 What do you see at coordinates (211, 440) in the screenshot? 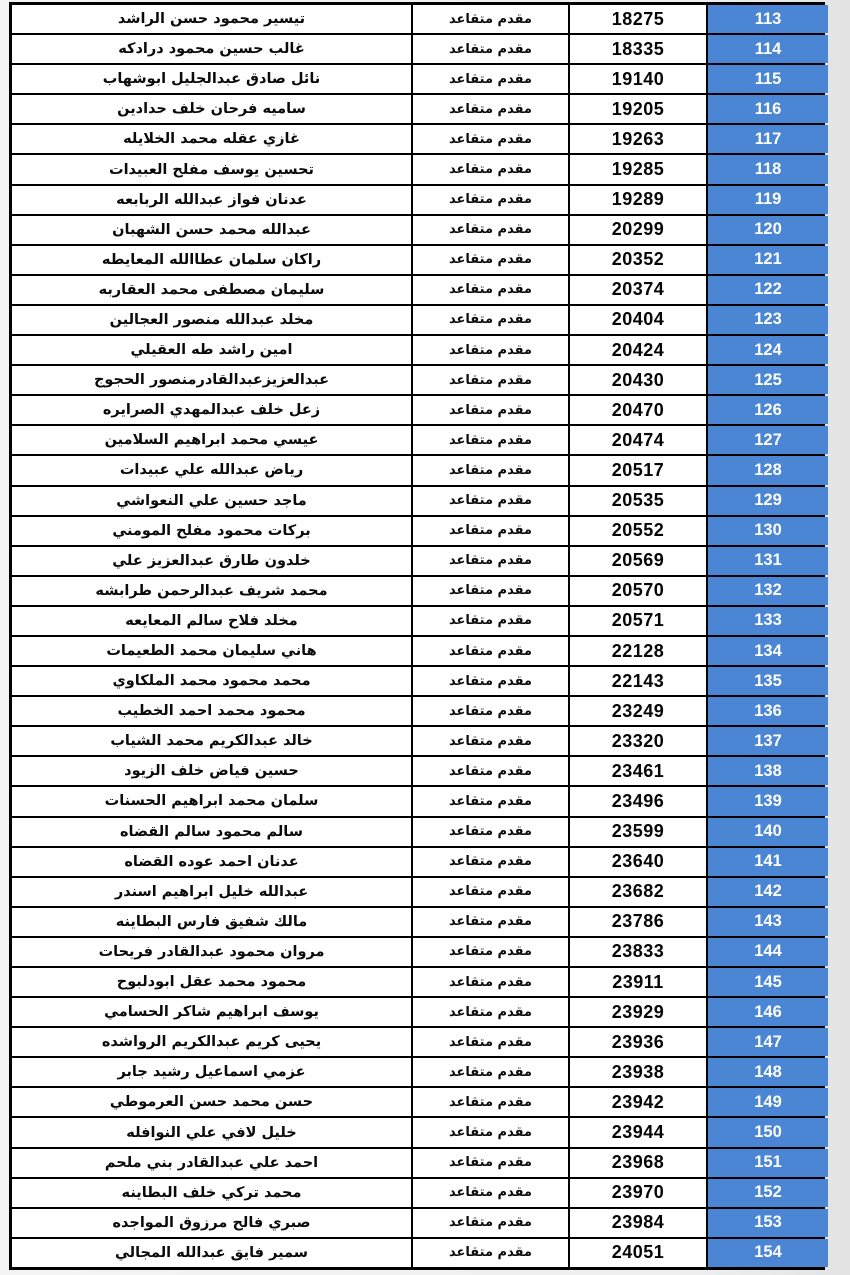
I see `name-cell: عيسي محمد ابراهيم السلامين` at bounding box center [211, 440].